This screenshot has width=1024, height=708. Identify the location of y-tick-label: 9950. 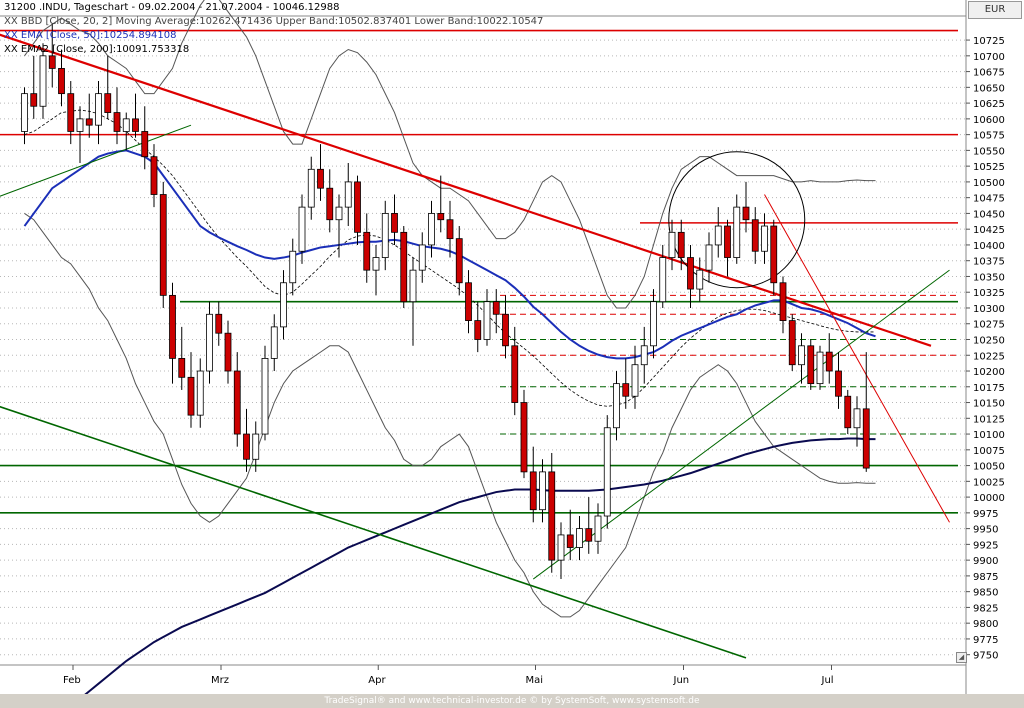
(985, 530).